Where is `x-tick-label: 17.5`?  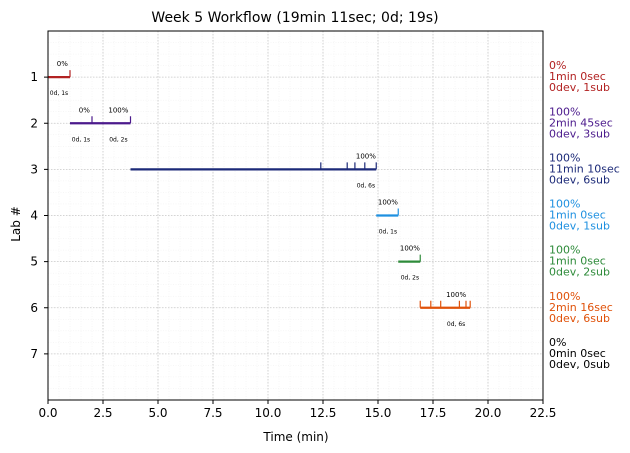
x-tick-label: 17.5 is located at coordinates (433, 413).